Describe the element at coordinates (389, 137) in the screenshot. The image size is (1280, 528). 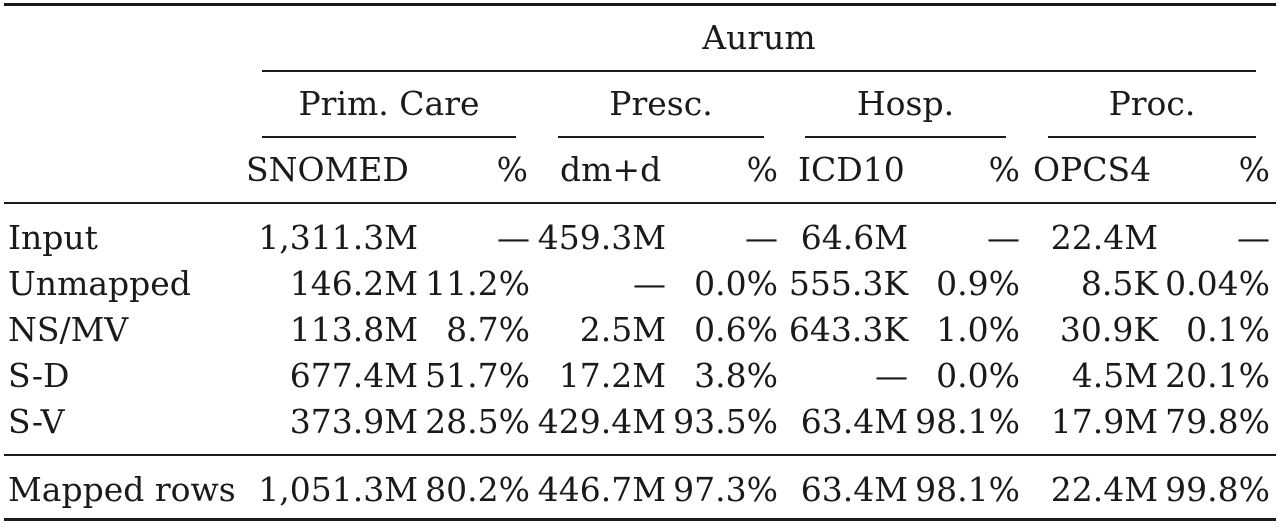
I see `group-rule-prim-care` at that location.